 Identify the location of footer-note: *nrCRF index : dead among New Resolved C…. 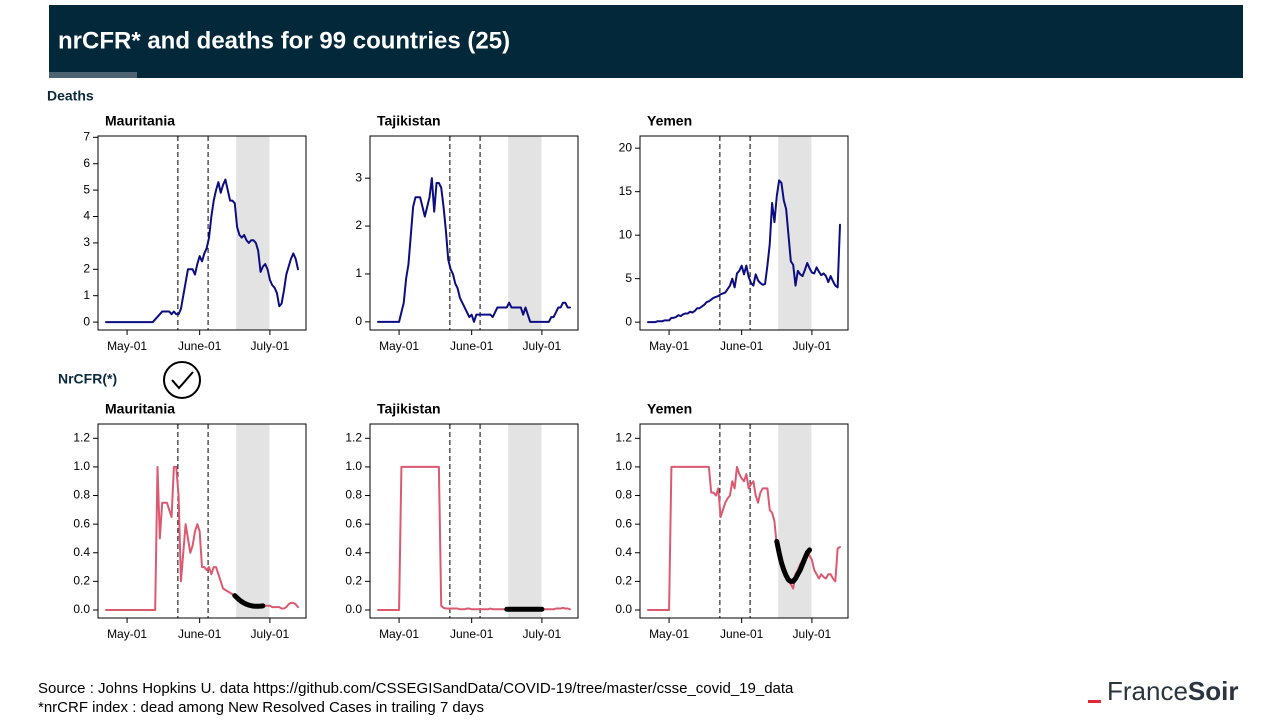
(261, 707).